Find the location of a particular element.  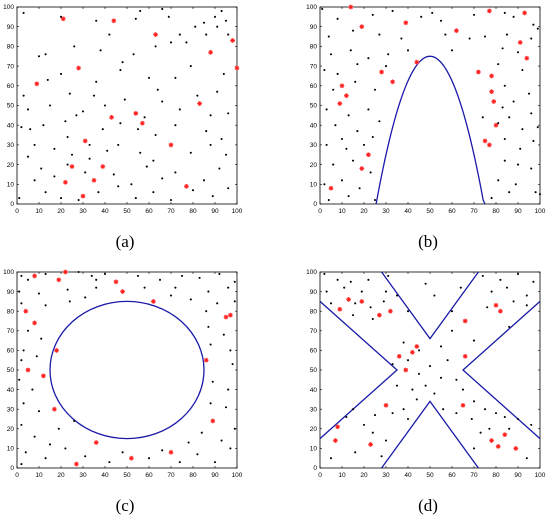

x-tick-label: 30 is located at coordinates (386, 475).